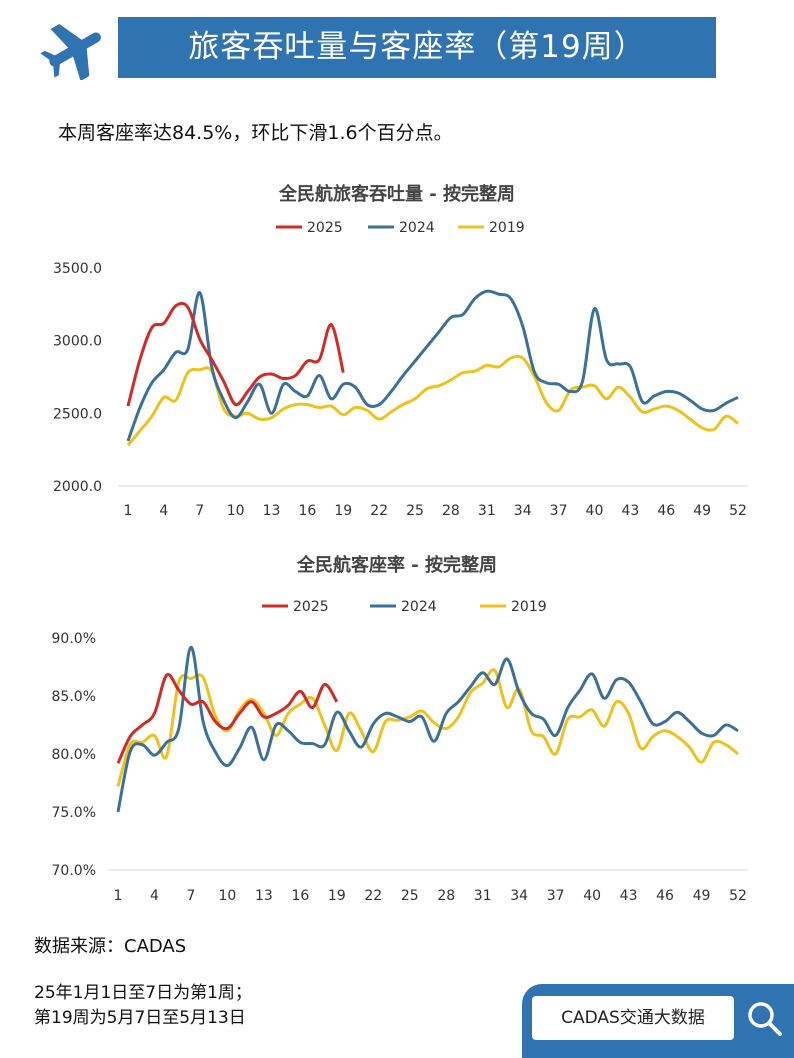  I want to click on y-tick-label: 85.0%, so click(74, 697).